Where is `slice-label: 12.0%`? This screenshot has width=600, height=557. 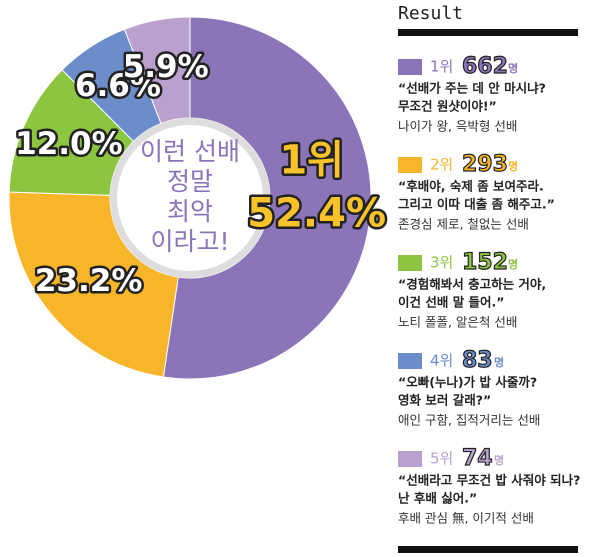
slice-label: 12.0% is located at coordinates (69, 144).